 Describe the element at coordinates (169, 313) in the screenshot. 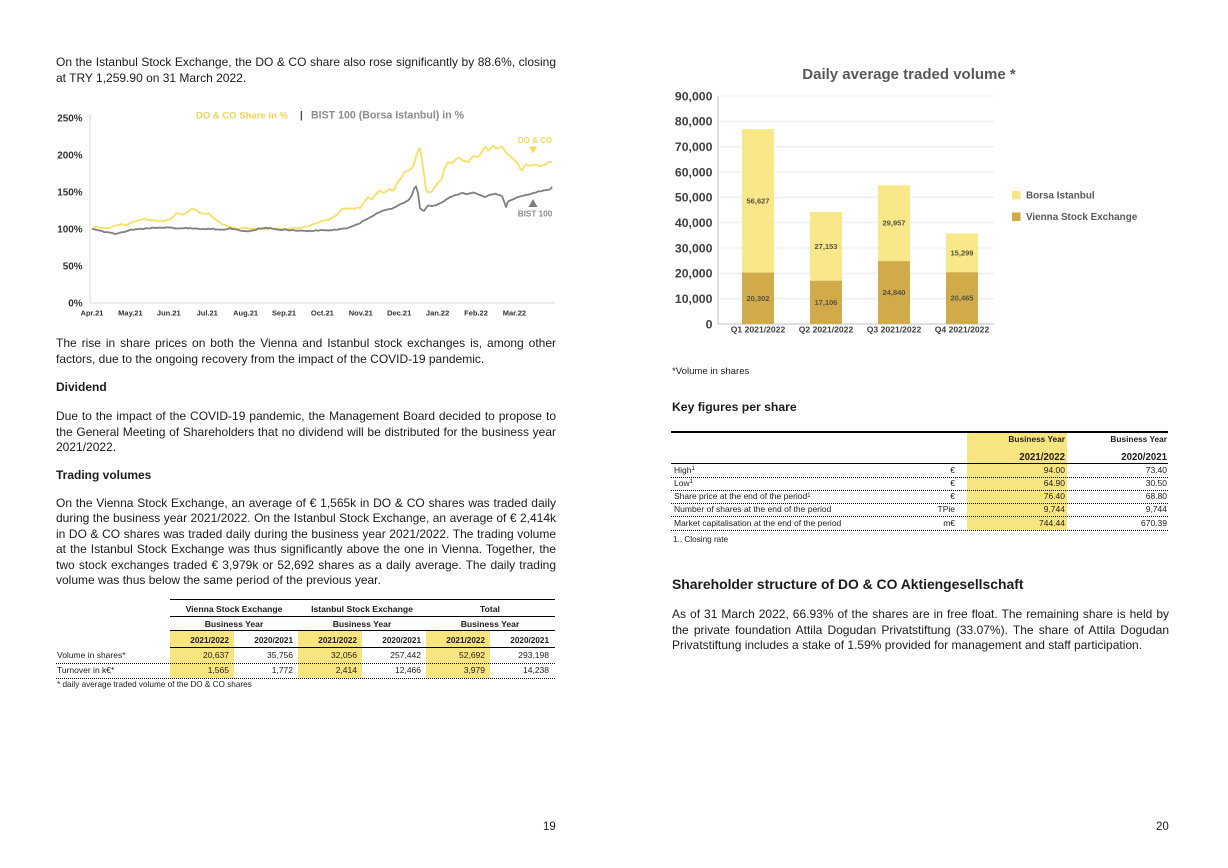

I see `svg-text: Jun.21` at that location.